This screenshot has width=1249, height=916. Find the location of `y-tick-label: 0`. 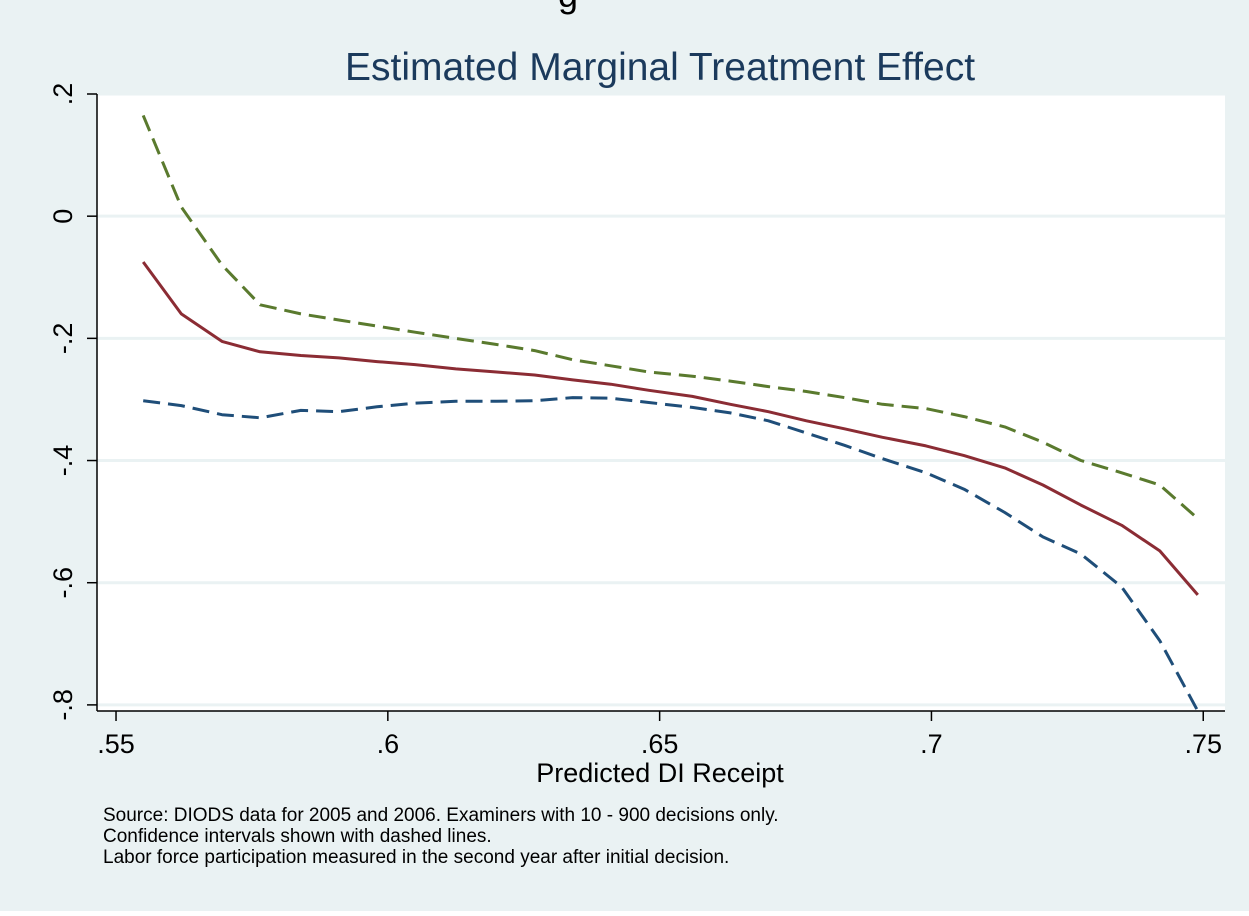

y-tick-label: 0 is located at coordinates (63, 216).